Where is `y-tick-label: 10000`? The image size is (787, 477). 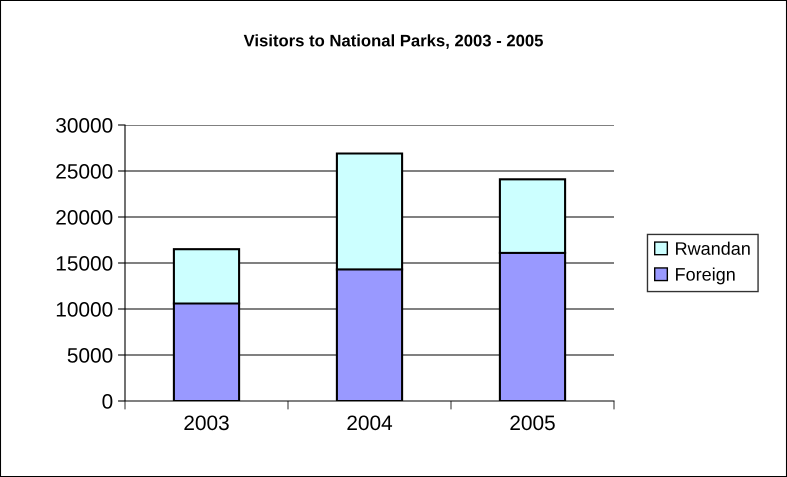
y-tick-label: 10000 is located at coordinates (84, 309).